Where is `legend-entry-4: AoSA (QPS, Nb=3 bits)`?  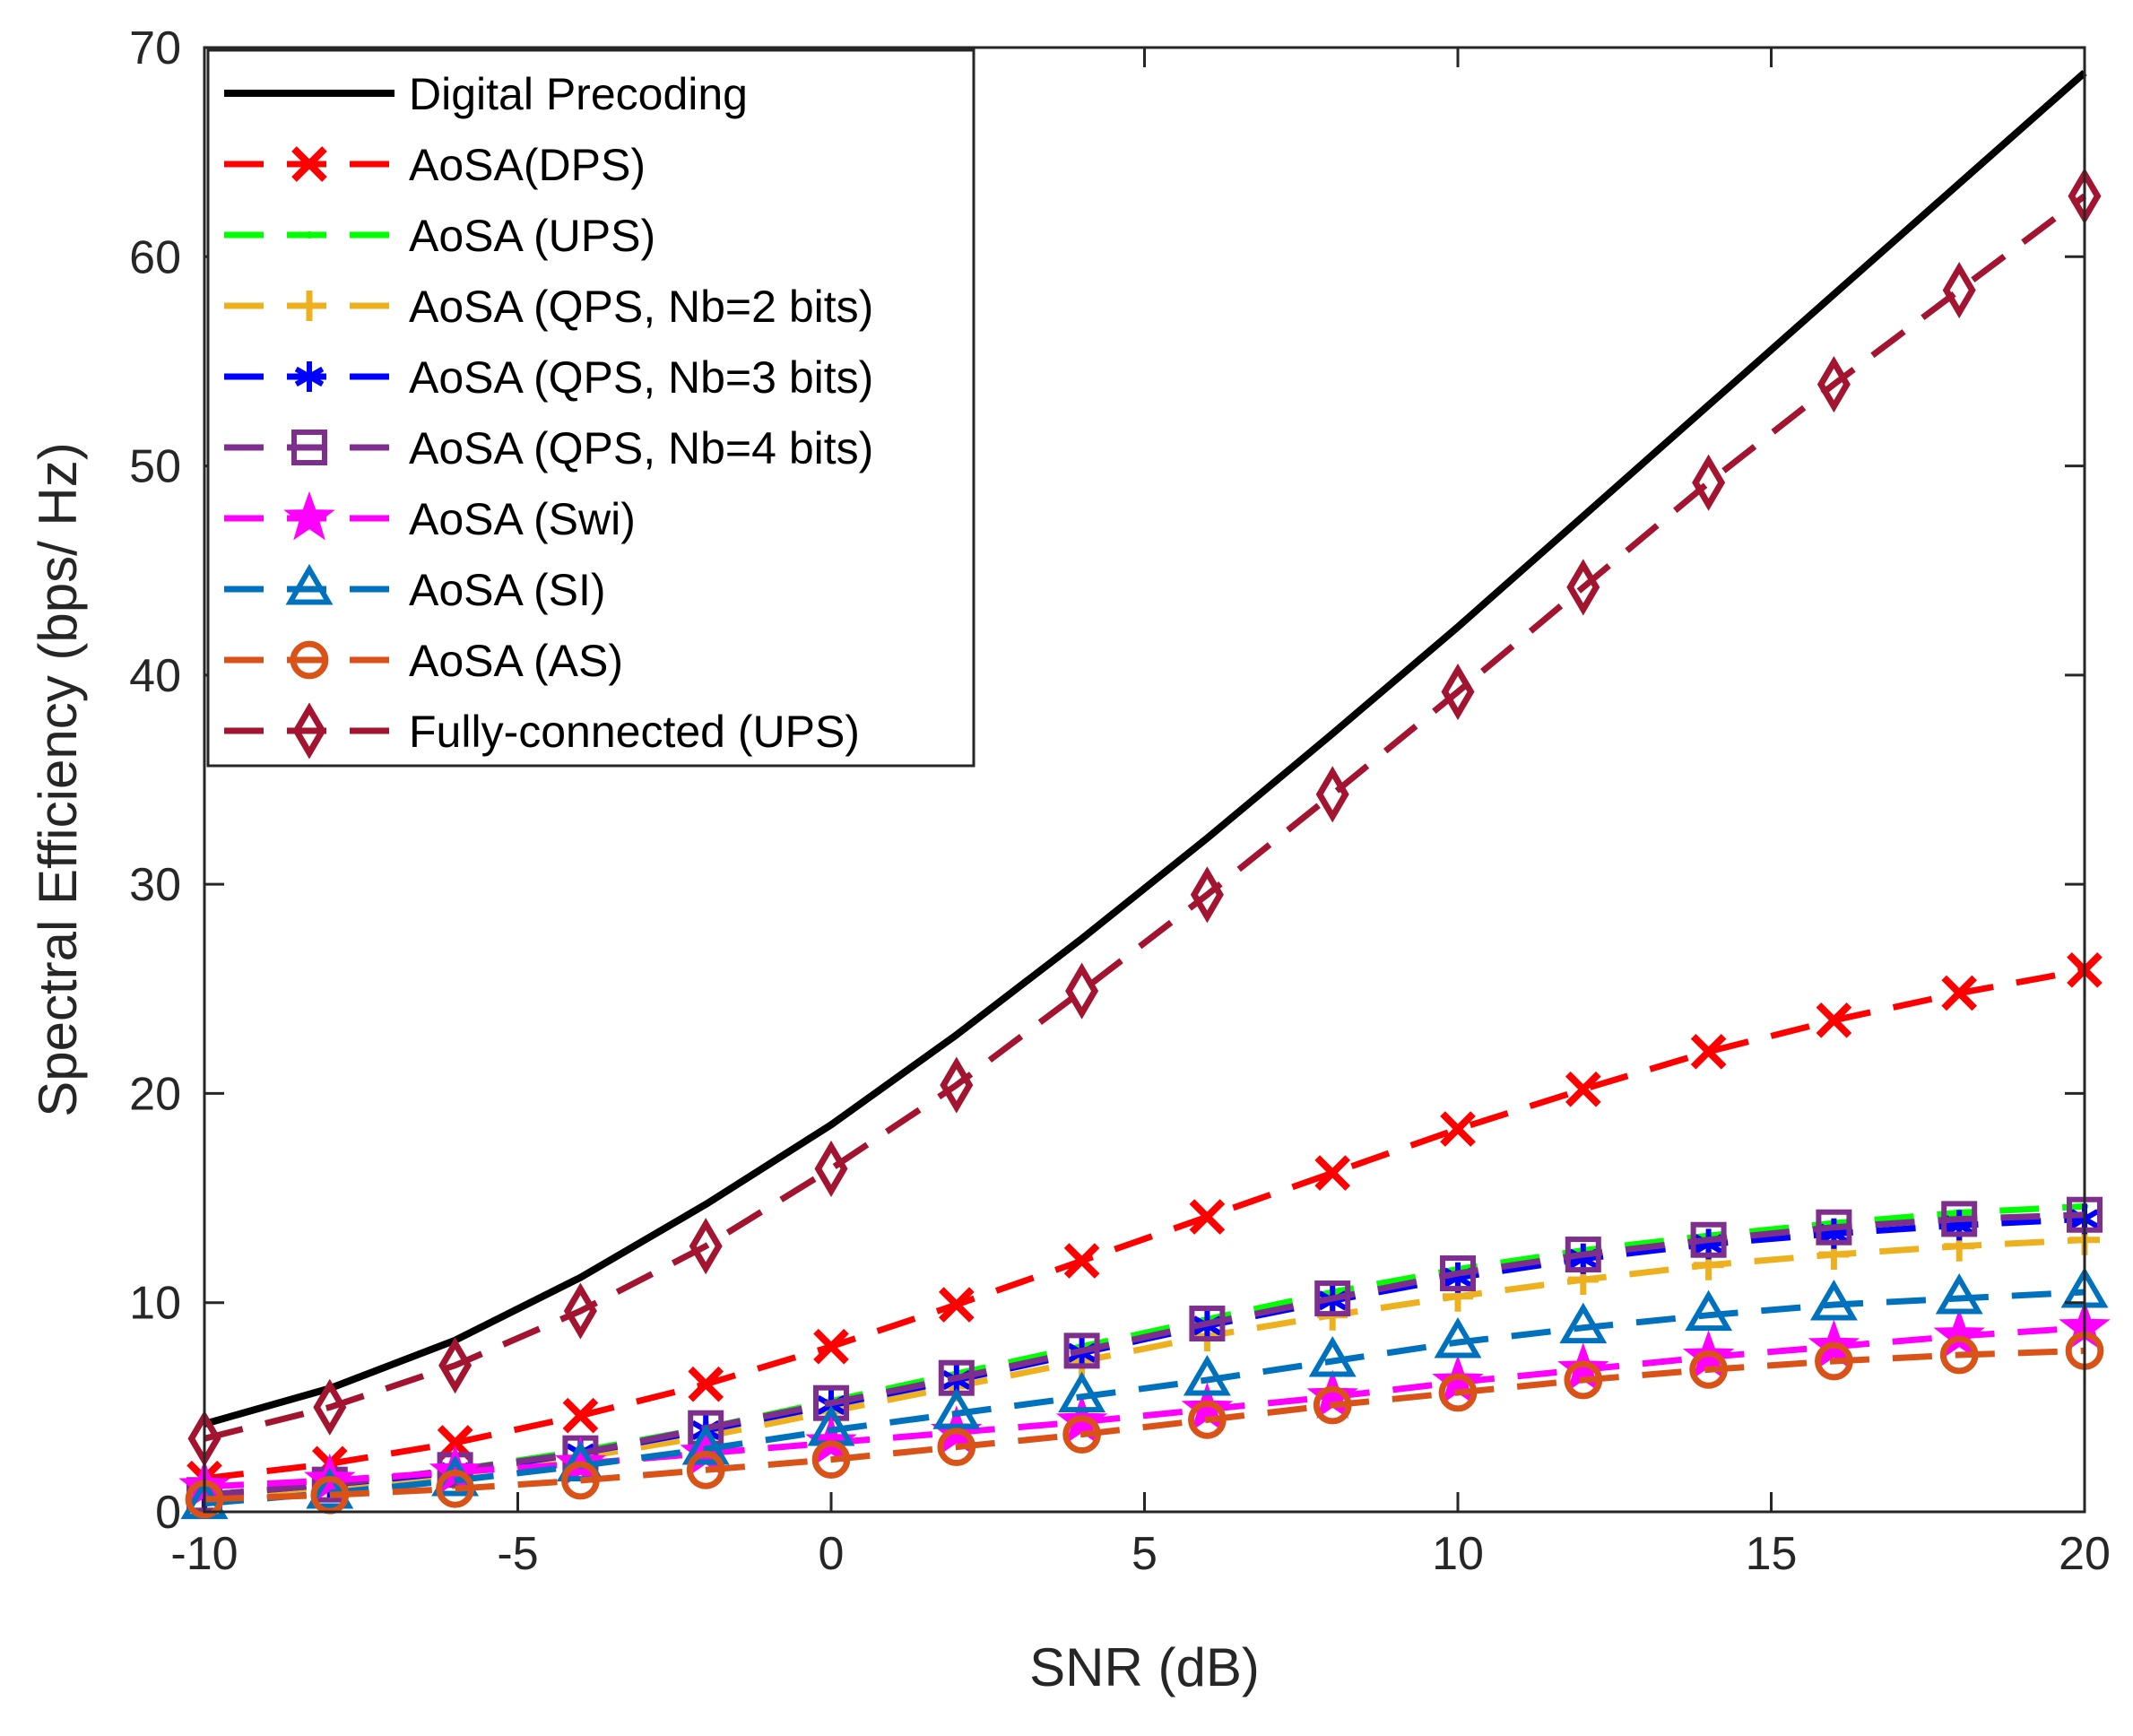
legend-entry-4: AoSA (QPS, Nb=3 bits) is located at coordinates (548, 377).